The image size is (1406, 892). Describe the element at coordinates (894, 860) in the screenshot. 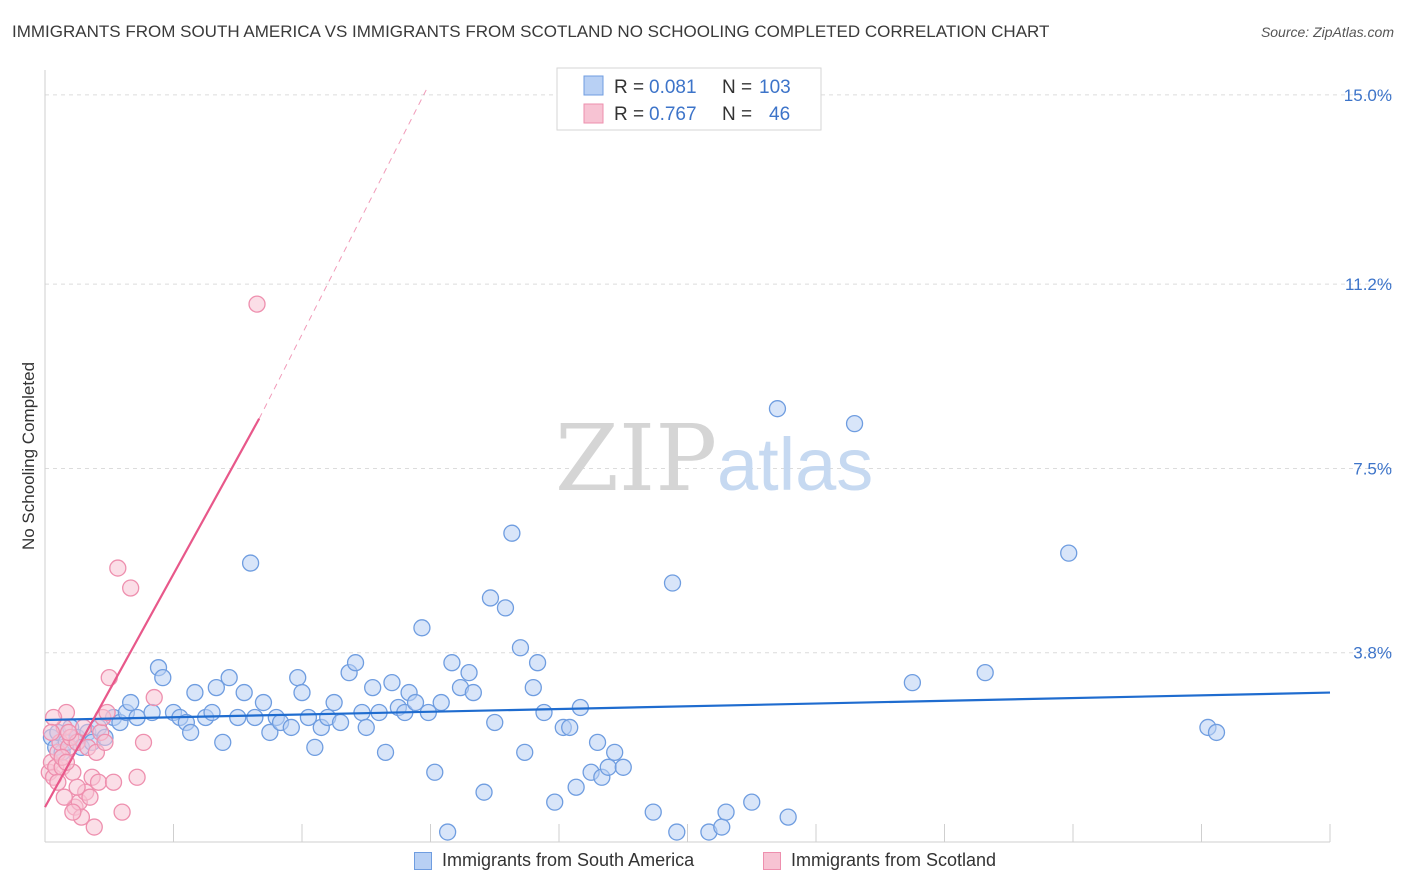

I see `legend-label: Immigrants from Scotland` at that location.